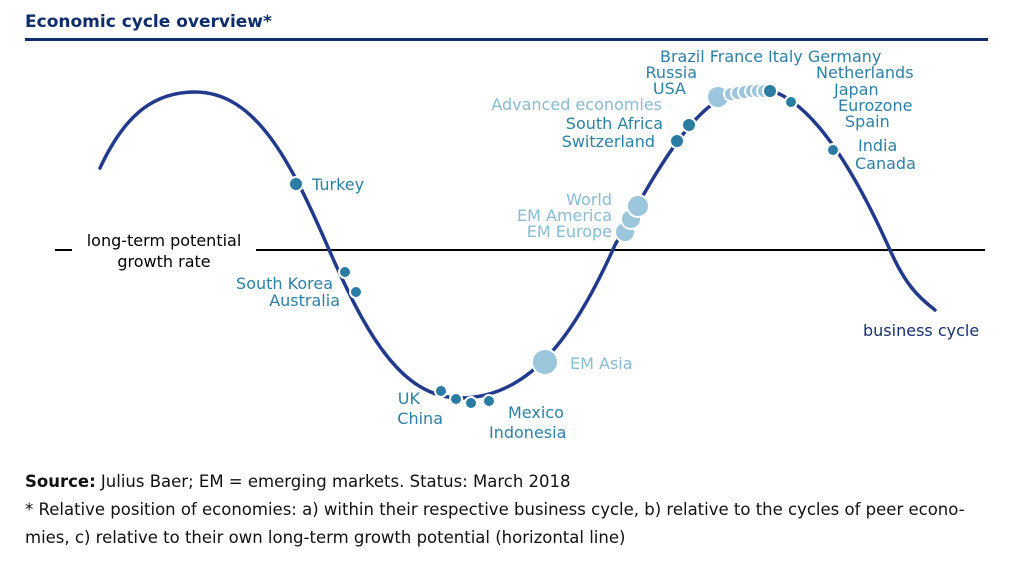  What do you see at coordinates (833, 150) in the screenshot?
I see `marker-right-slope-lower` at bounding box center [833, 150].